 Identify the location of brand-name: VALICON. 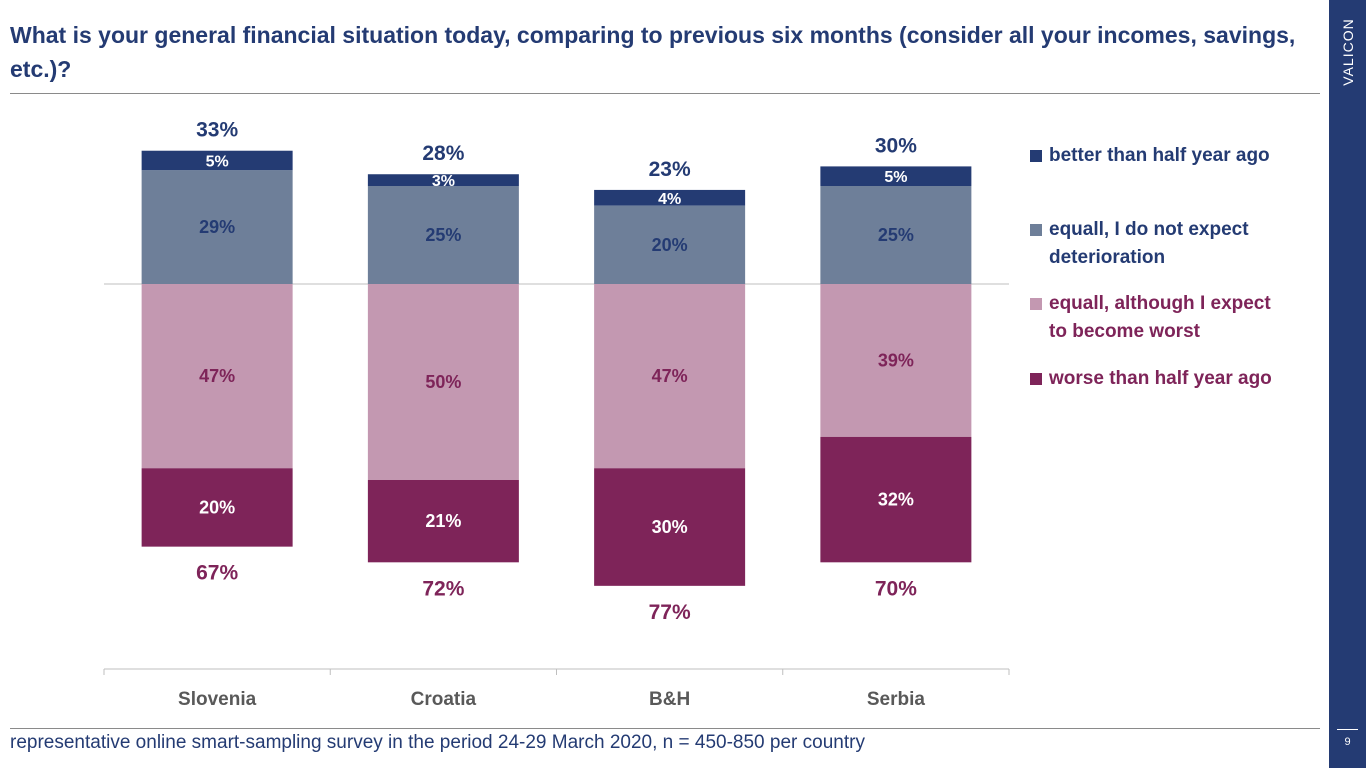
(1347, 52).